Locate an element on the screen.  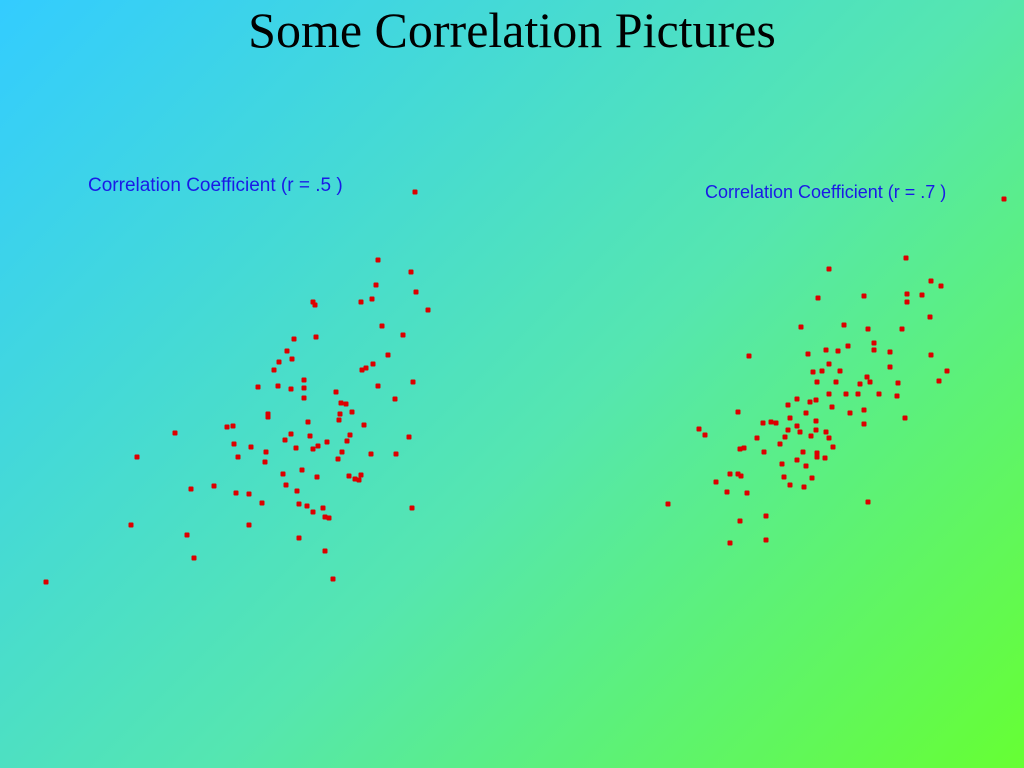
slide-title: Some Correlation Pictures is located at coordinates (512, 30).